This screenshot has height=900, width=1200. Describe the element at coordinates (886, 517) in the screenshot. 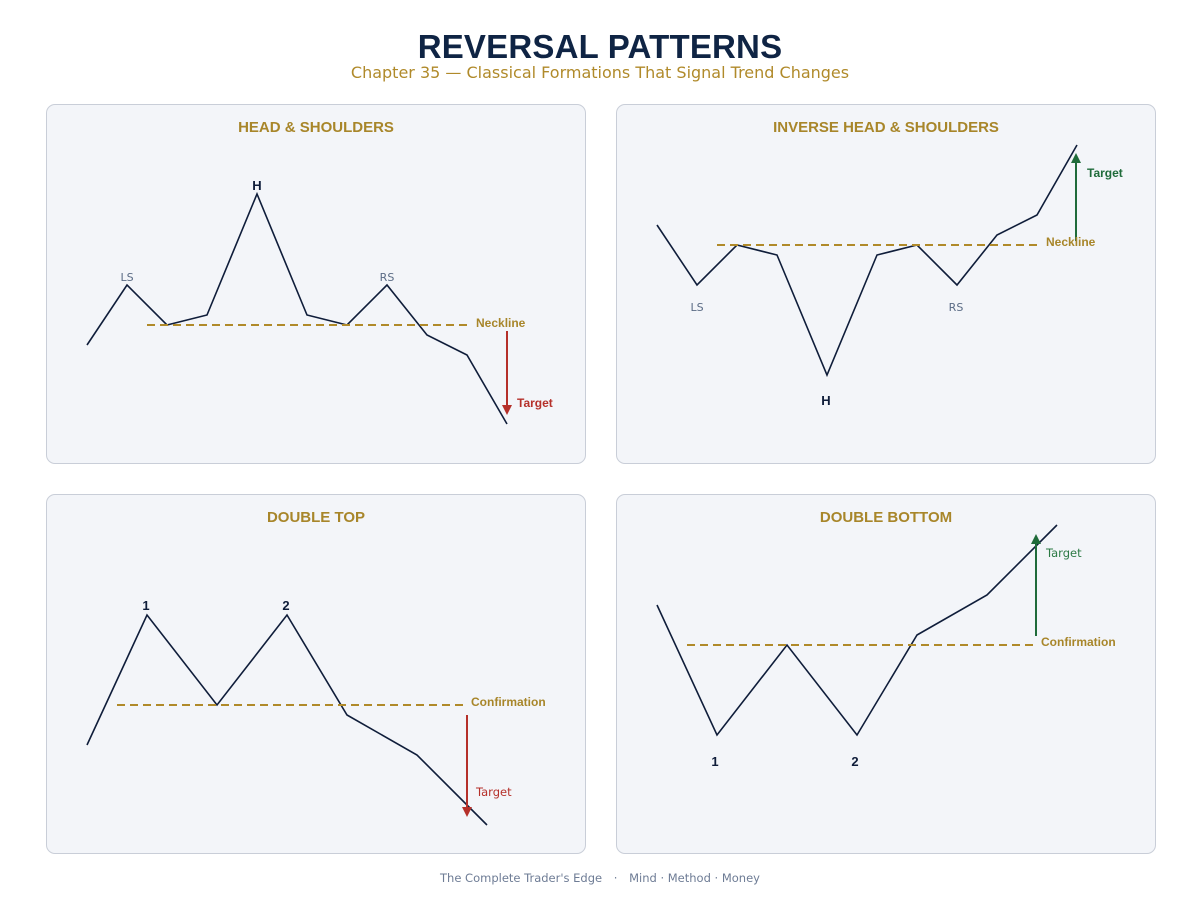

I see `panel-title: DOUBLE BOTTOM` at that location.